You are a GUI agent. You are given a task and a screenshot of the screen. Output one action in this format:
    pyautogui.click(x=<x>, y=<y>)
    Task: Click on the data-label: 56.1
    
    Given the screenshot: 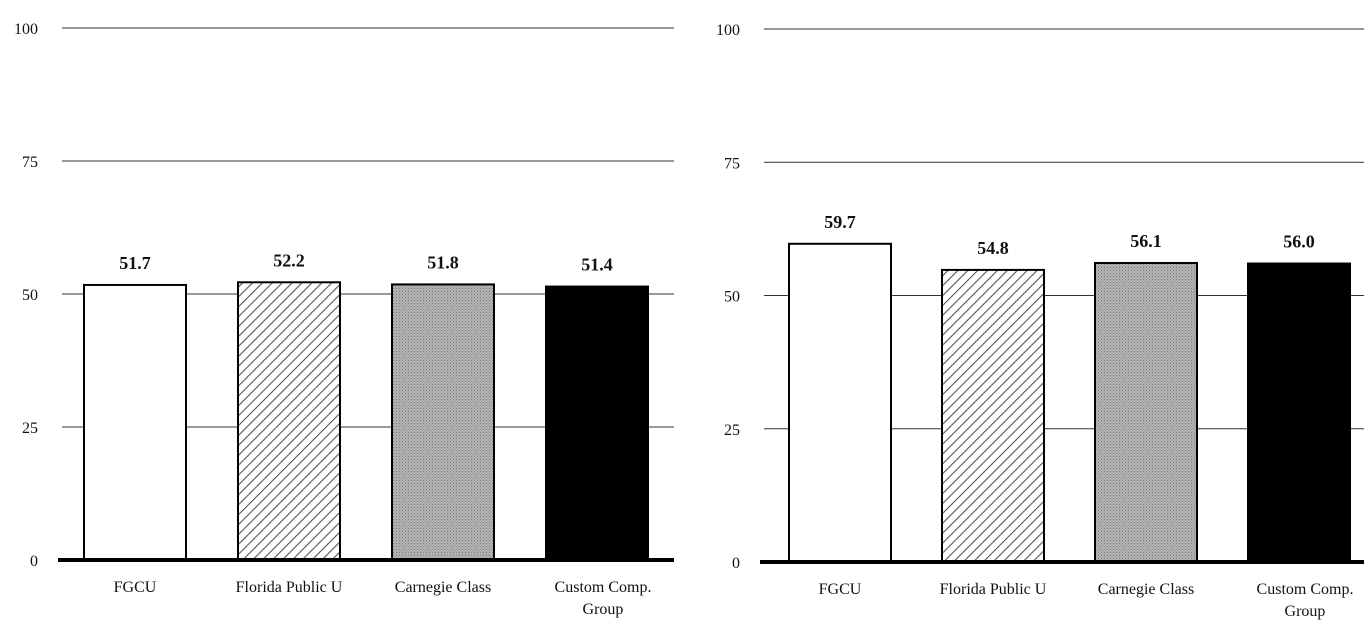 What is the action you would take?
    pyautogui.click(x=1146, y=241)
    